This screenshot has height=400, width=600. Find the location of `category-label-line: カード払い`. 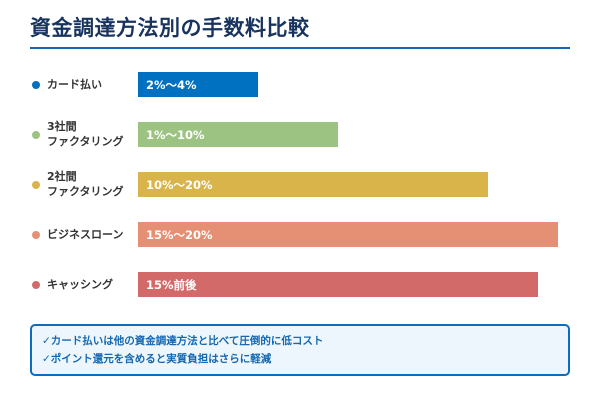

category-label-line: カード払い is located at coordinates (74, 84).